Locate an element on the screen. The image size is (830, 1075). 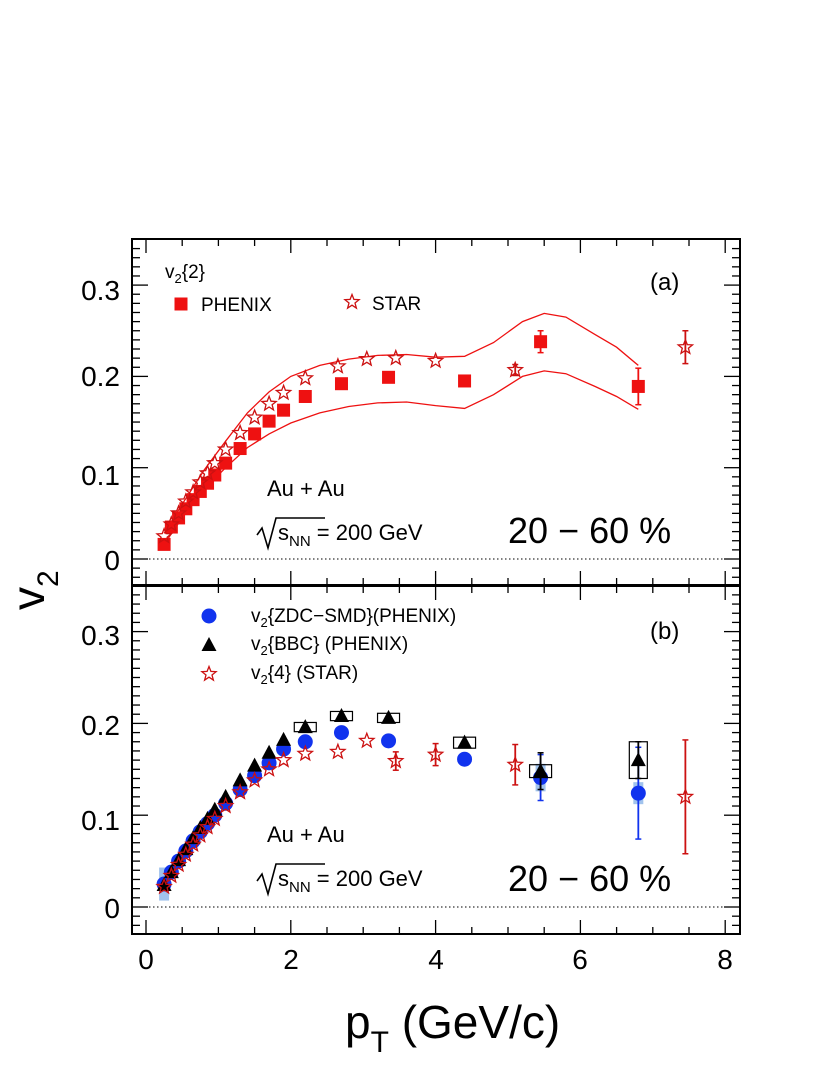
x-tick-labels: 0 2 4 6 8 is located at coordinates (435, 959).